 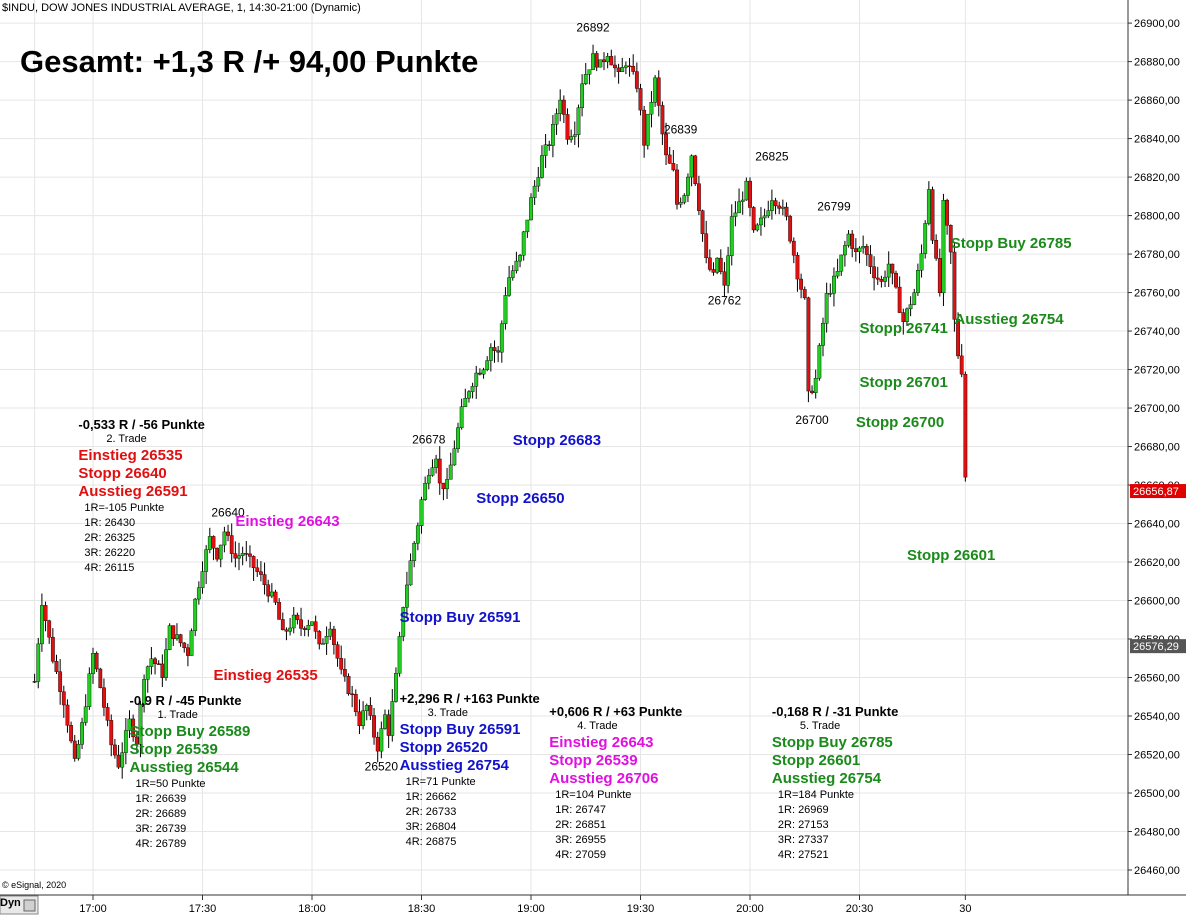 What do you see at coordinates (190, 731) in the screenshot?
I see `trade-order-line: Stopp Buy 26589` at bounding box center [190, 731].